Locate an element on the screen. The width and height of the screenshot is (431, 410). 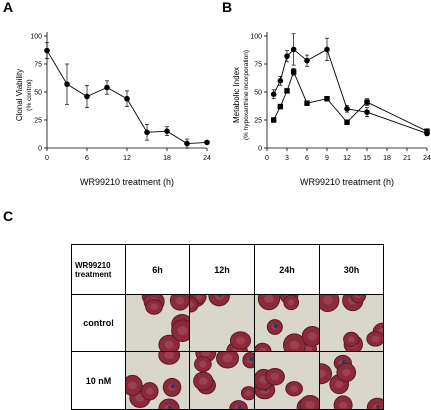
panel-b-y-tick-label: 0 is located at coordinates (260, 149).